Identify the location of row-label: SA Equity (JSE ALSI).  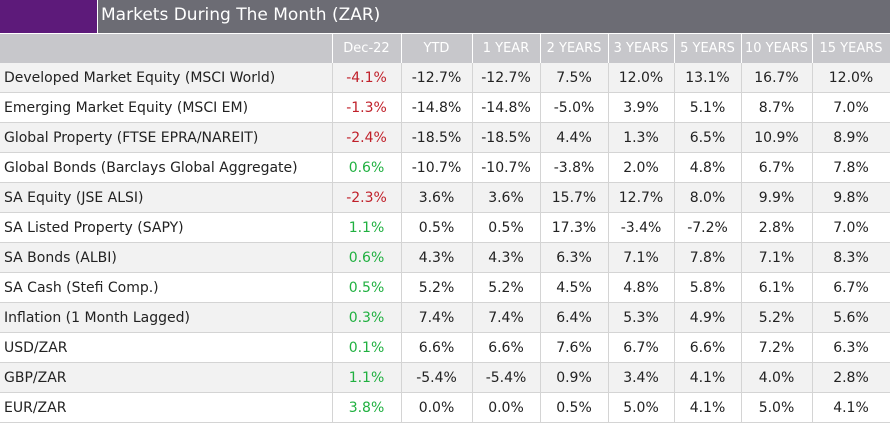
(166, 197).